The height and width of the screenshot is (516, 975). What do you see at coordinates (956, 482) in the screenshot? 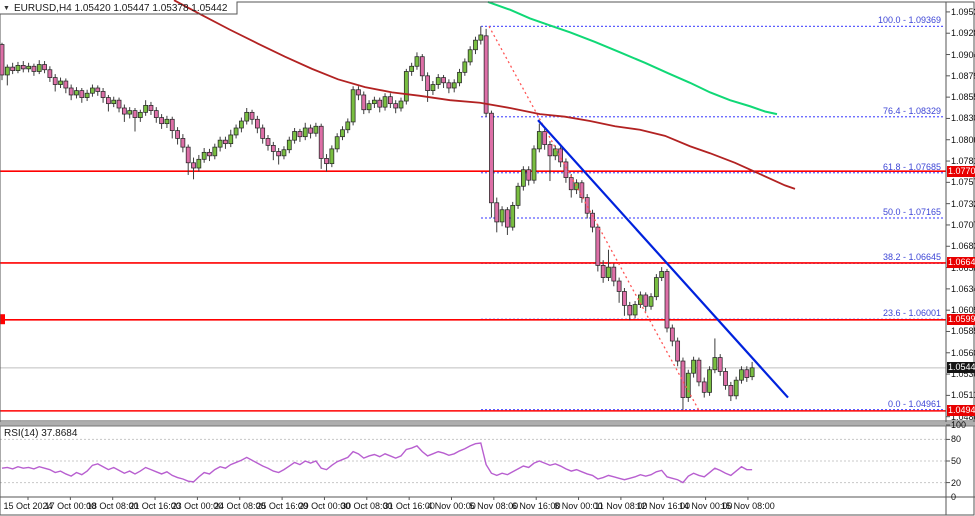
I see `rsi-tick-label: 20` at bounding box center [956, 482].